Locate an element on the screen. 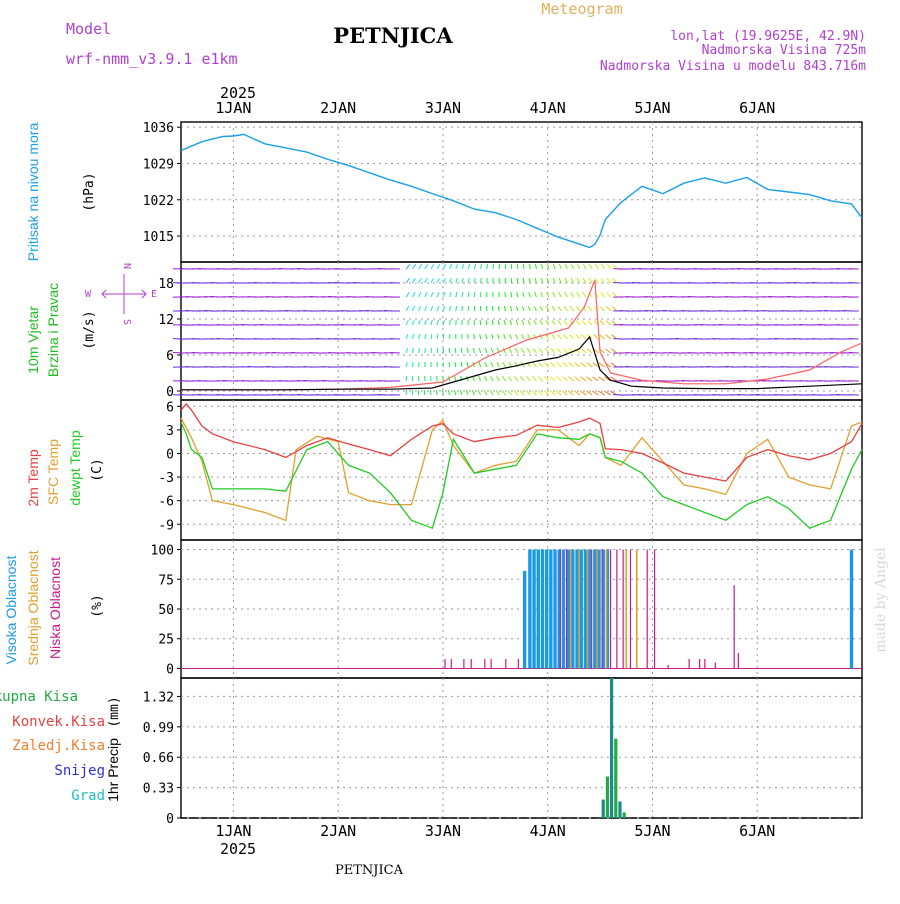 This screenshot has height=904, width=900. compass-arrows is located at coordinates (124, 294).